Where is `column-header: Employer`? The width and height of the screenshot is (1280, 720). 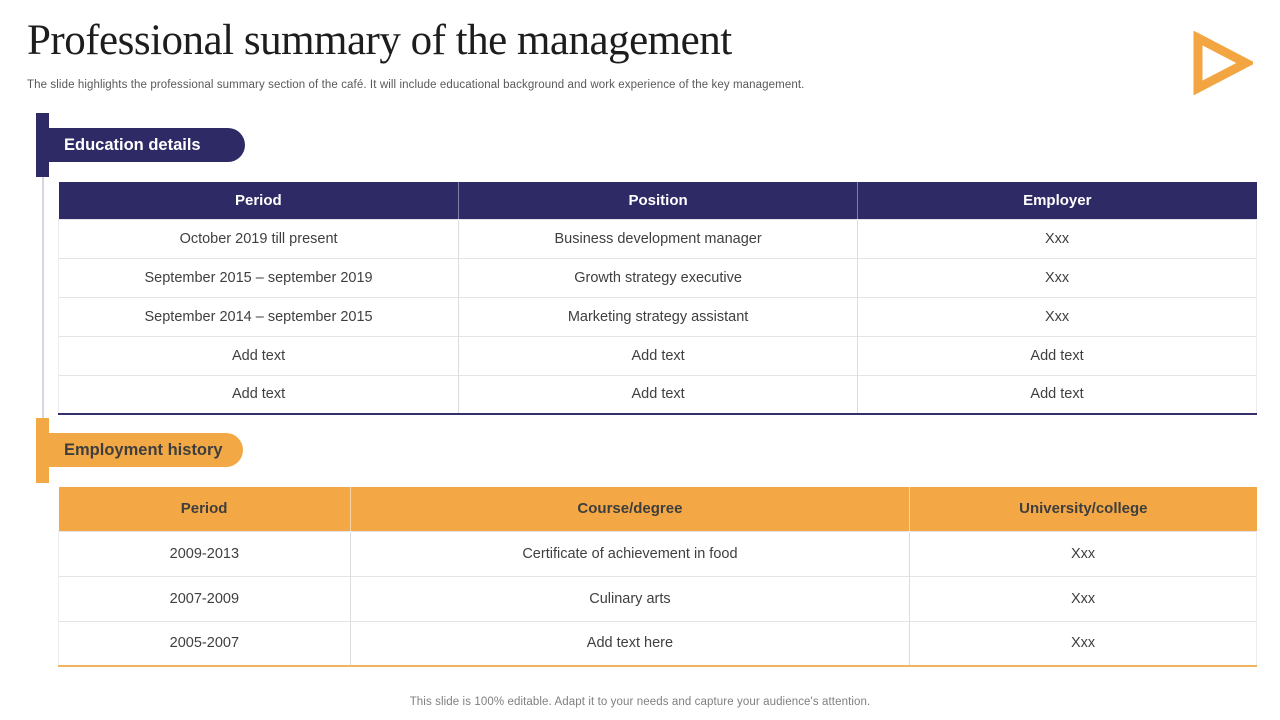
column-header: Employer is located at coordinates (1057, 200).